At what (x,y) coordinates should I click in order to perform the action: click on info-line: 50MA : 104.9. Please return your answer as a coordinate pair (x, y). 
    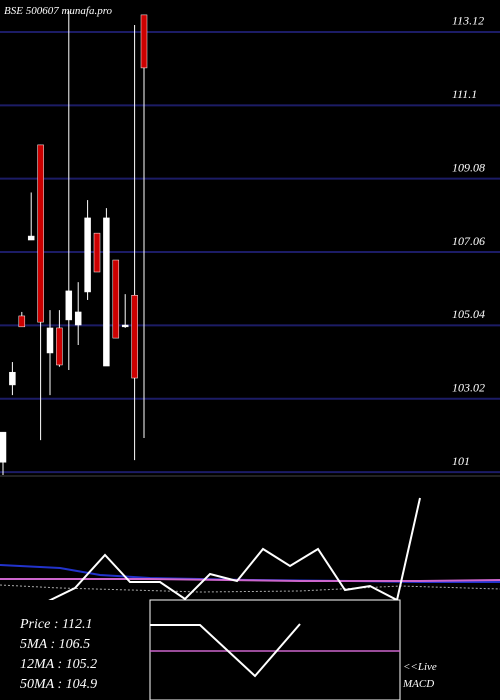
    Looking at the image, I should click on (58, 684).